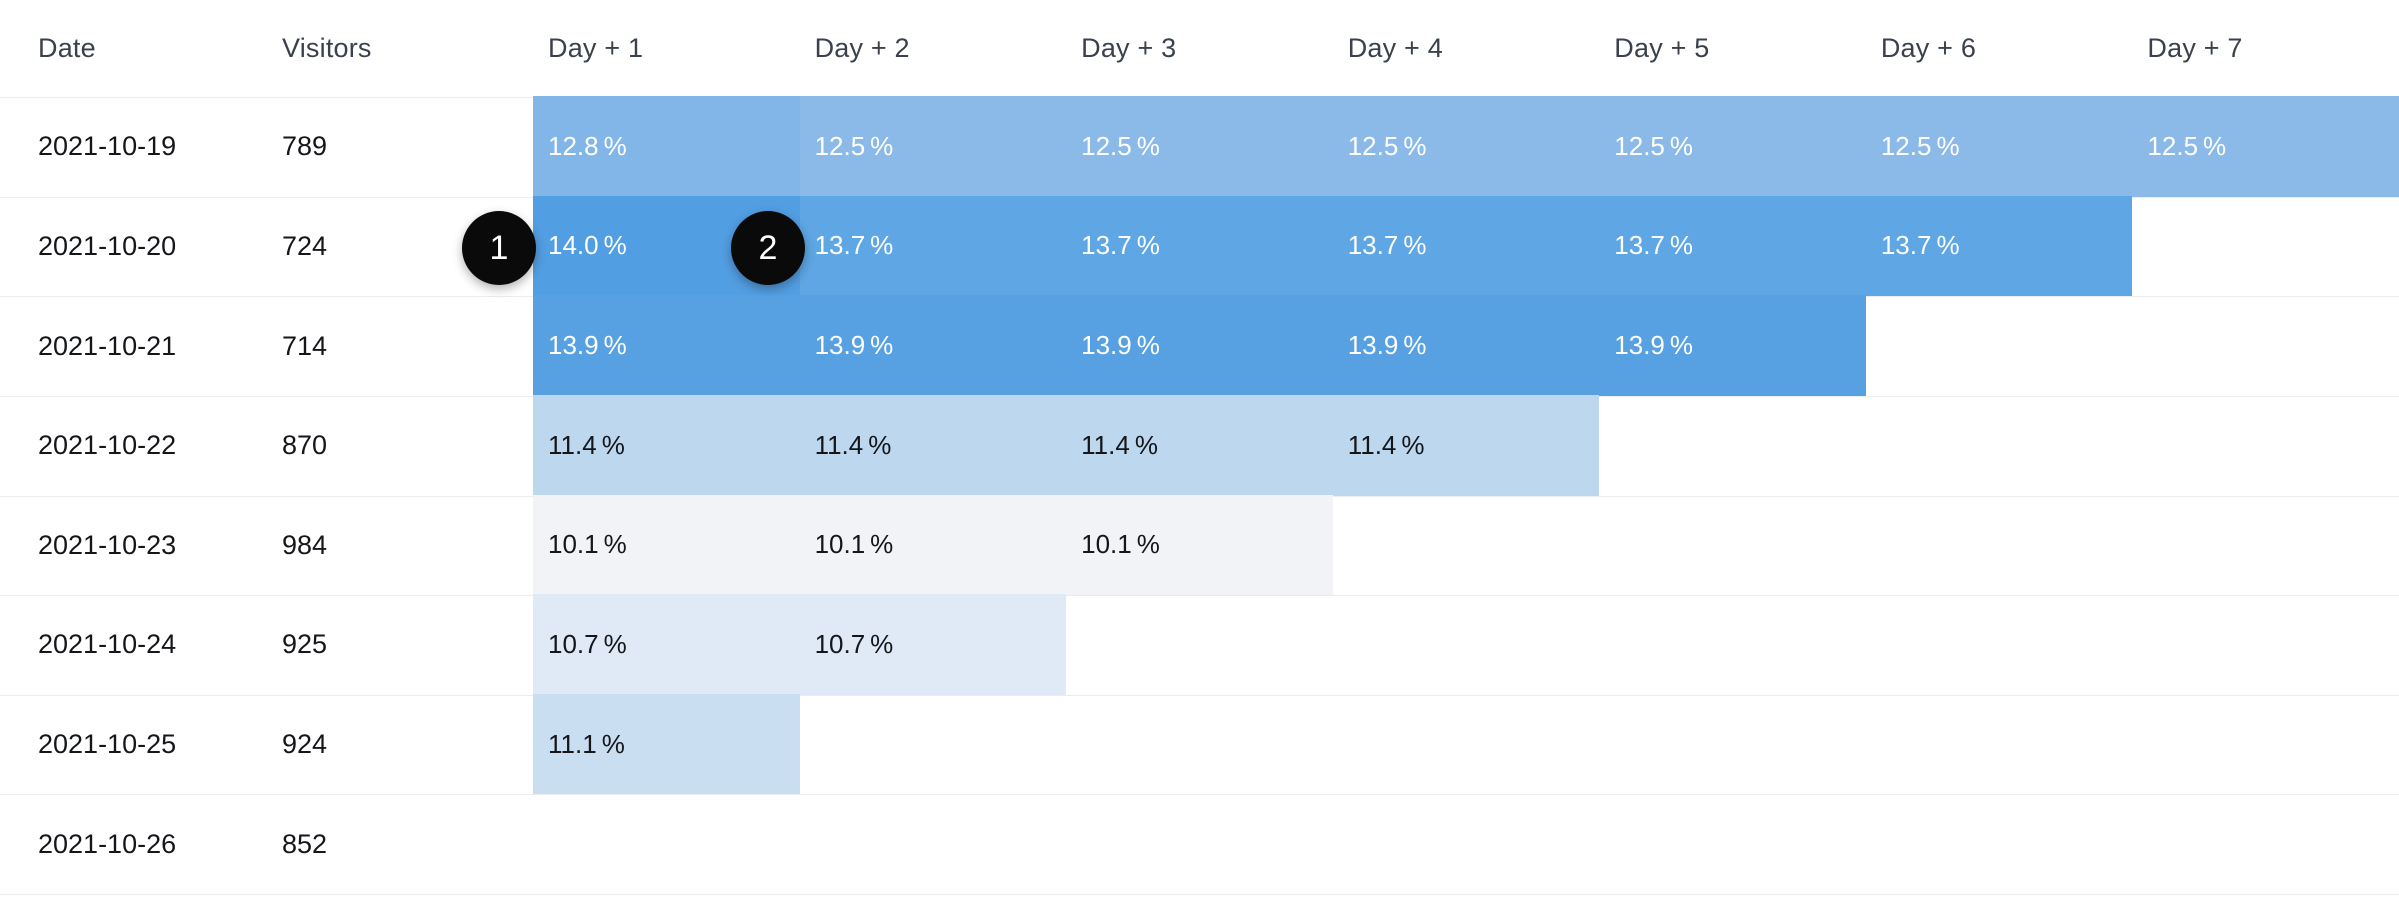  What do you see at coordinates (107, 146) in the screenshot?
I see `date-cell: 2021-10-19` at bounding box center [107, 146].